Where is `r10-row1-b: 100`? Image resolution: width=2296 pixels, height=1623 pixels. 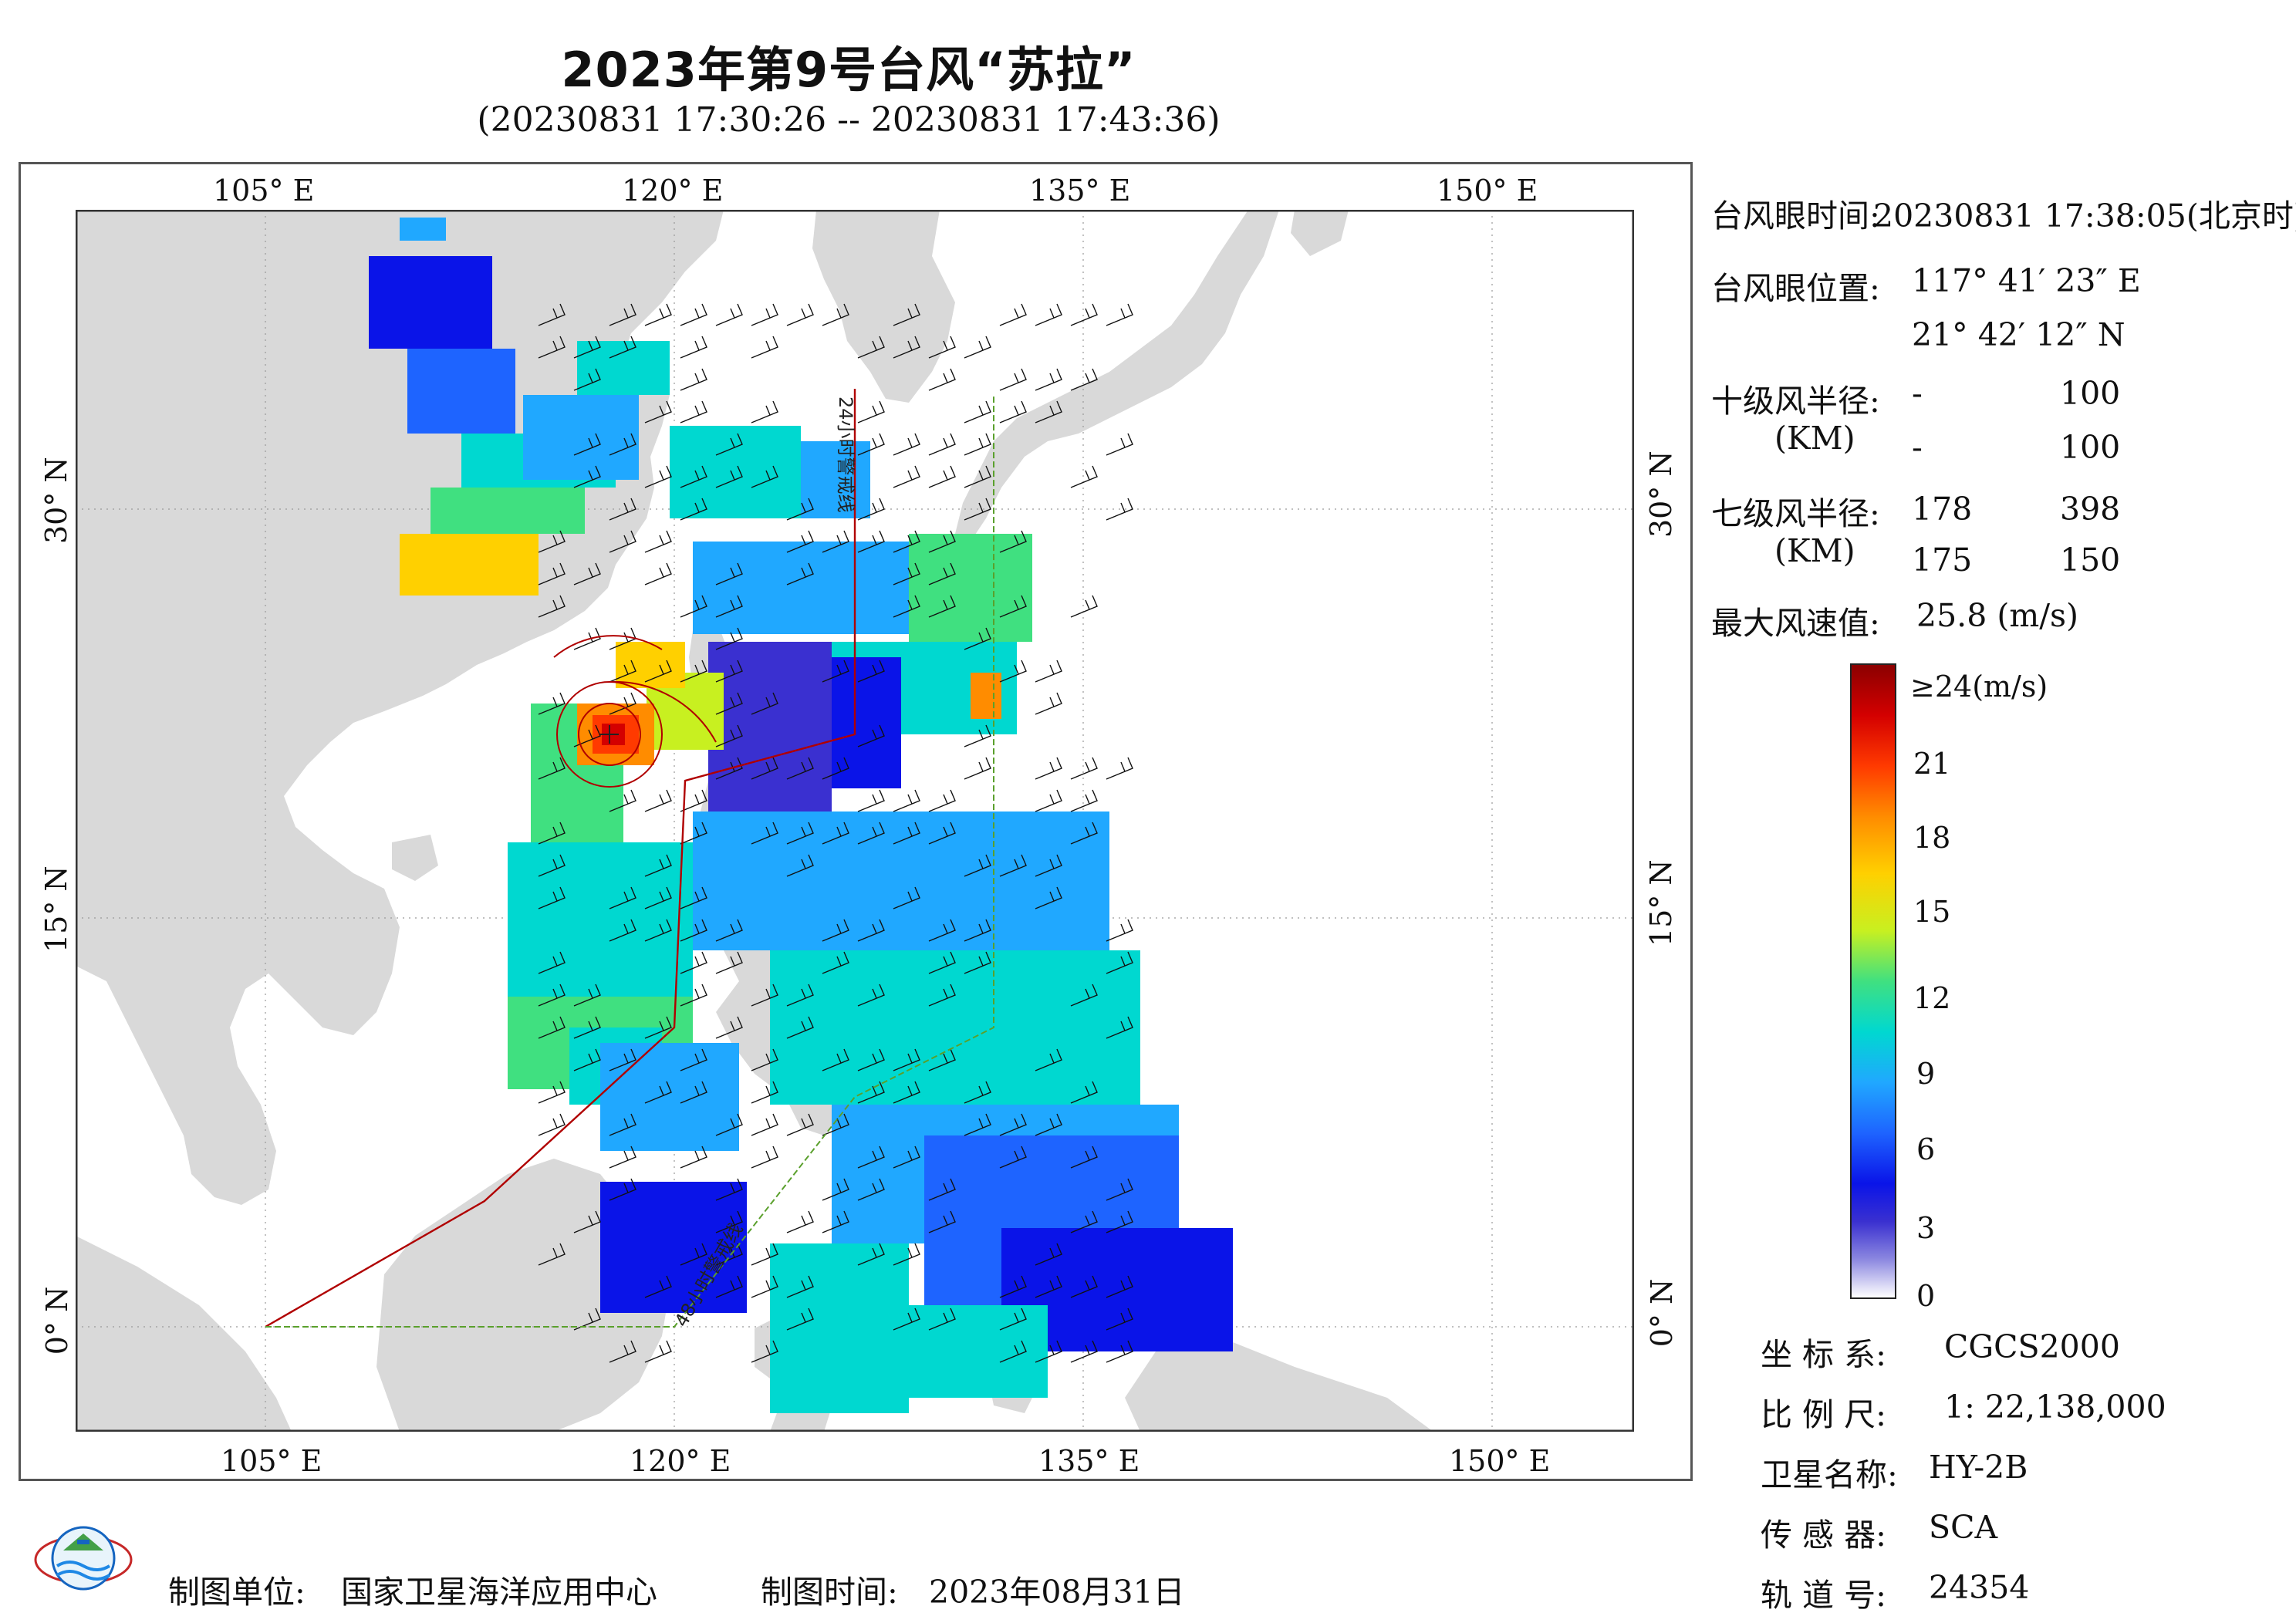 r10-row1-b: 100 is located at coordinates (2090, 393).